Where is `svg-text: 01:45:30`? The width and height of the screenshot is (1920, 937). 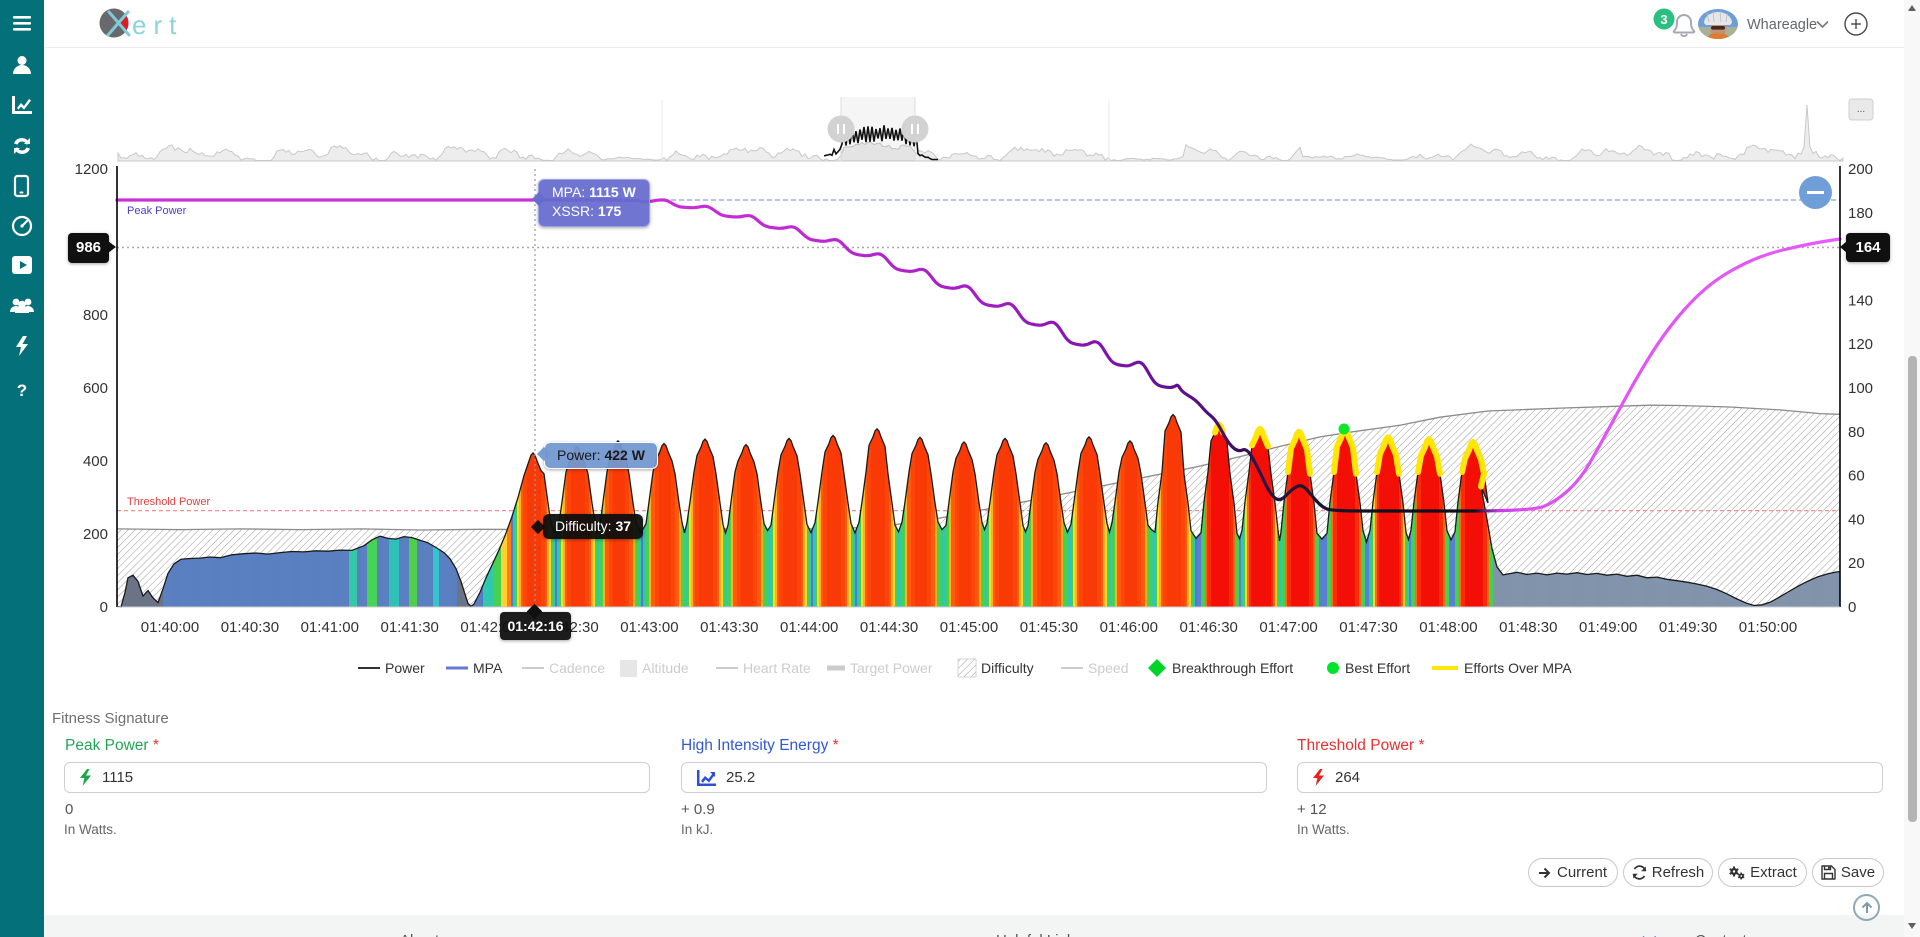 svg-text: 01:45:30 is located at coordinates (1049, 627).